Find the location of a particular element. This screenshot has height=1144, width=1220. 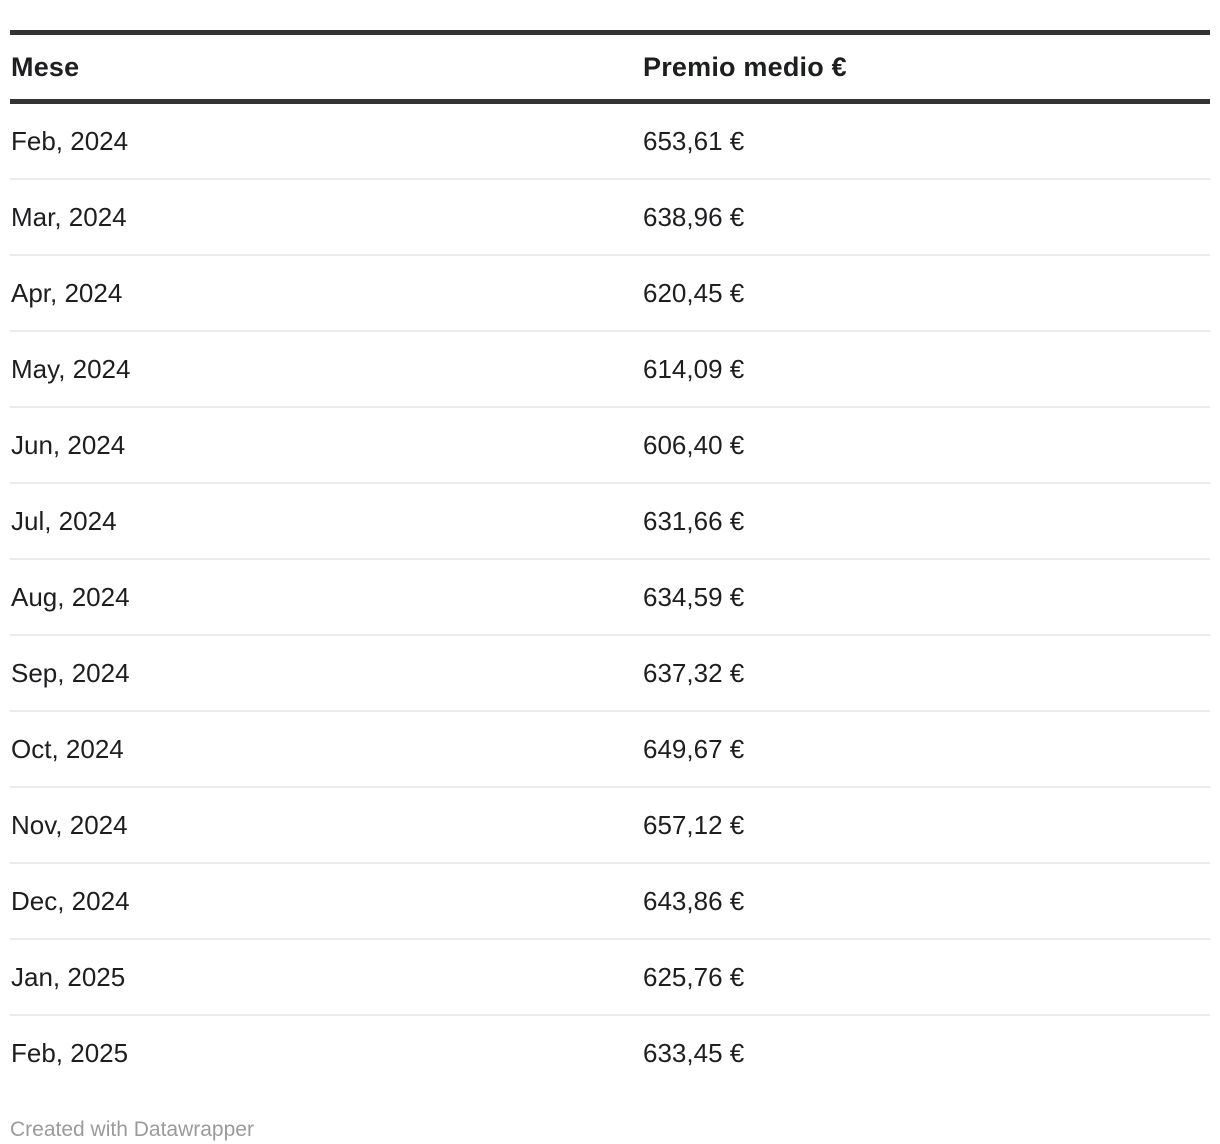

table-row: Jun, 2024 606,40 € is located at coordinates (610, 446).